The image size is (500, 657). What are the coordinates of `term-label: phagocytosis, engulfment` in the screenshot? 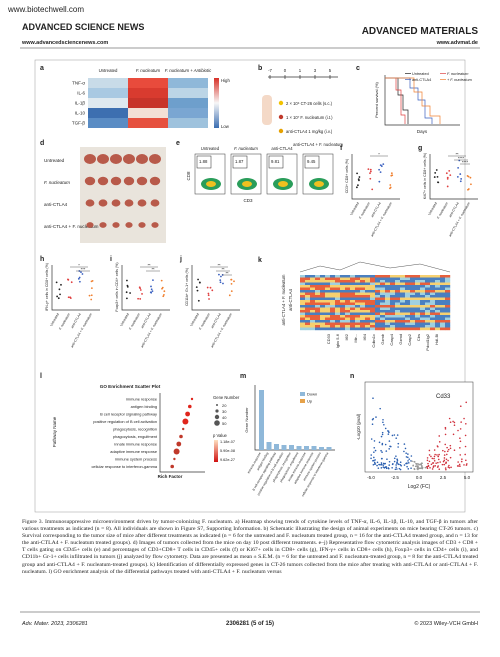 It's located at (135, 436).